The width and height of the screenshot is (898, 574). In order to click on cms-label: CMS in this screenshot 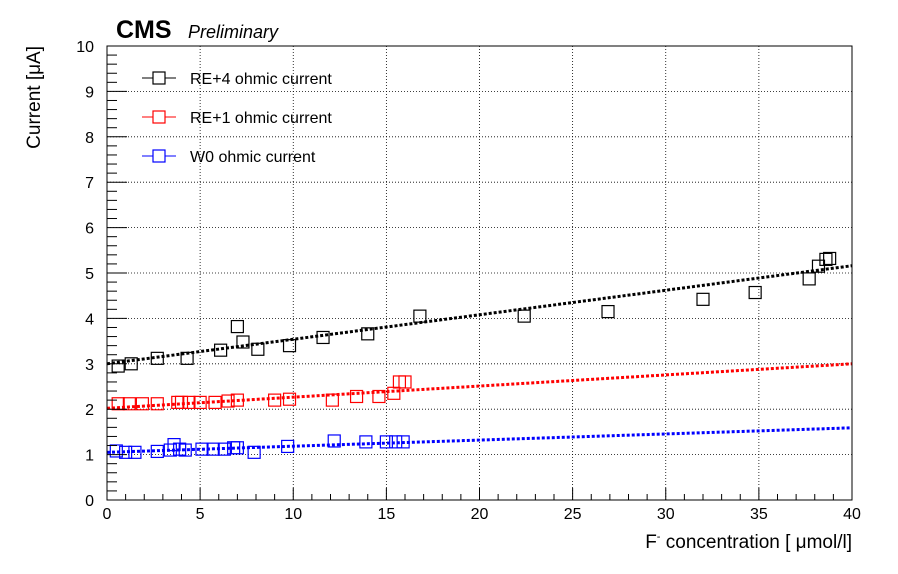, I will do `click(144, 30)`.